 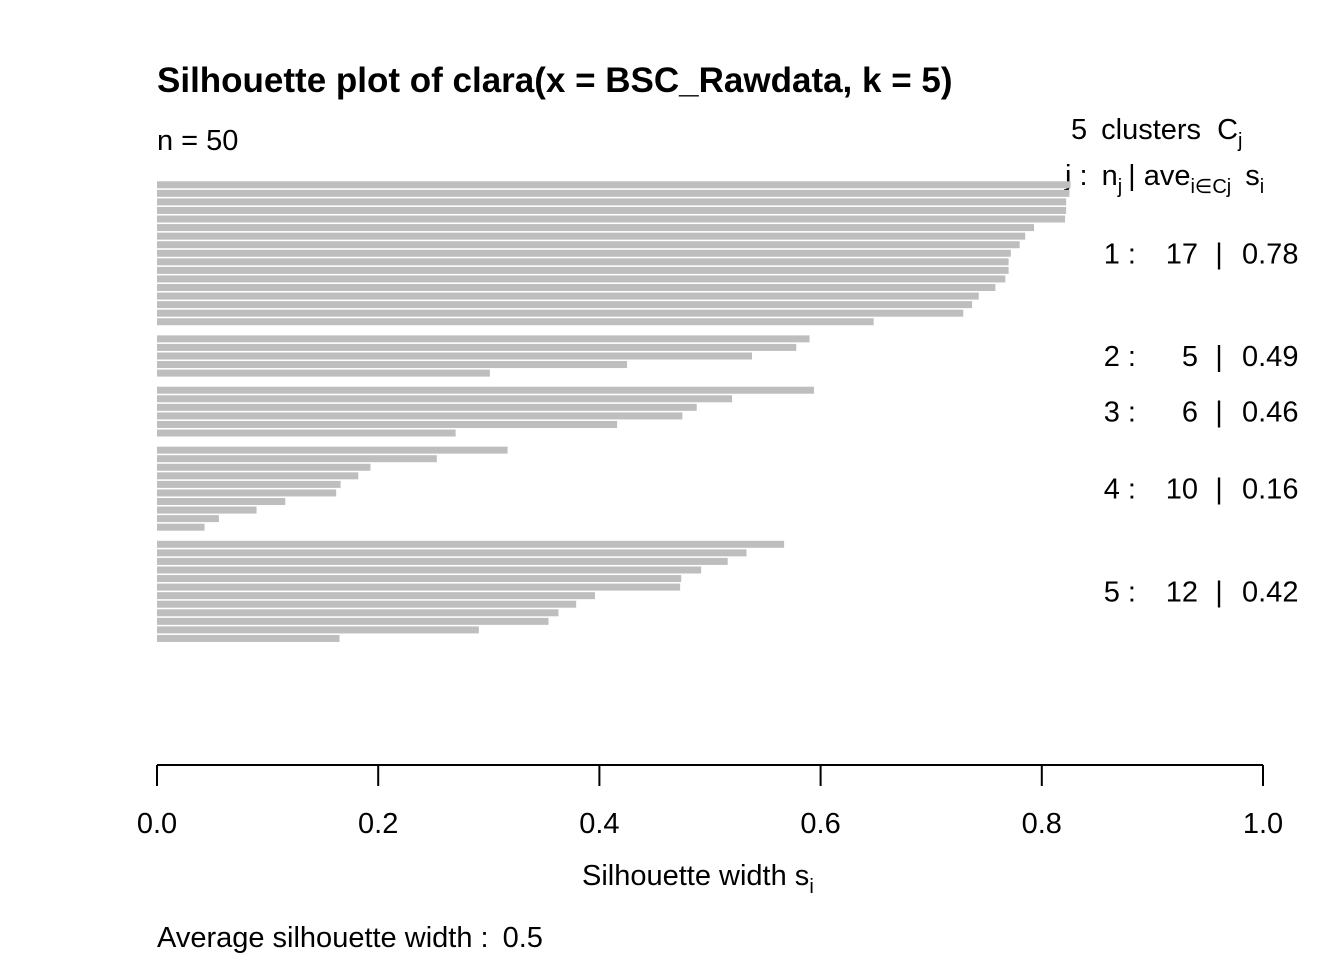 What do you see at coordinates (323, 938) in the screenshot?
I see `average-label: Average silhouette width :` at bounding box center [323, 938].